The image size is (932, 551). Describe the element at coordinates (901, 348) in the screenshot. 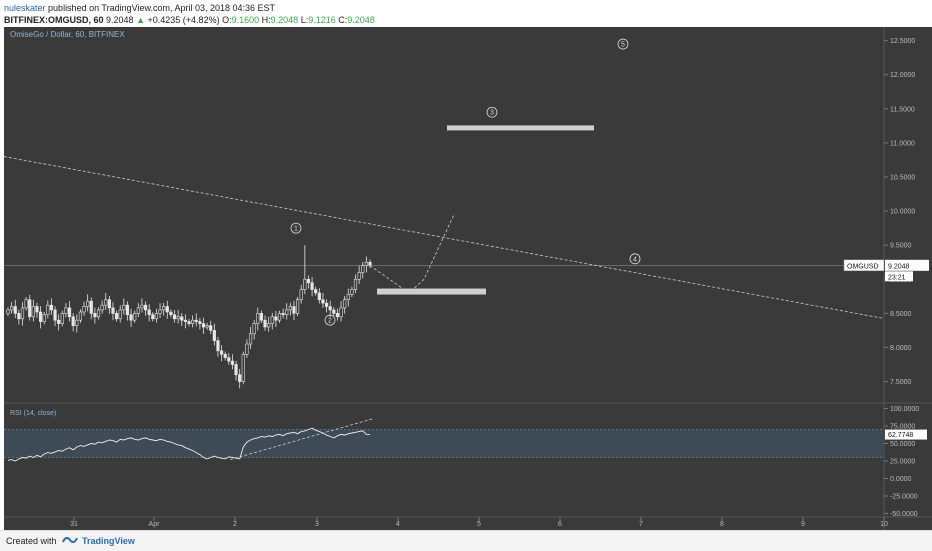

I see `y-tick-label: 8.0000` at that location.